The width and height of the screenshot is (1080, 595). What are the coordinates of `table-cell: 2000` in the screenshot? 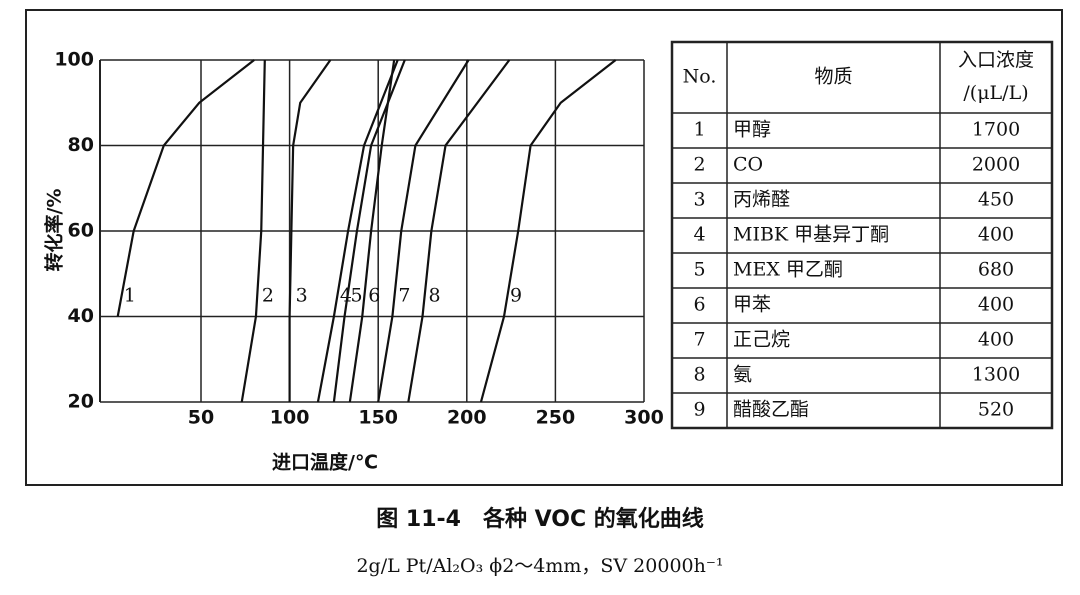 It's located at (996, 165).